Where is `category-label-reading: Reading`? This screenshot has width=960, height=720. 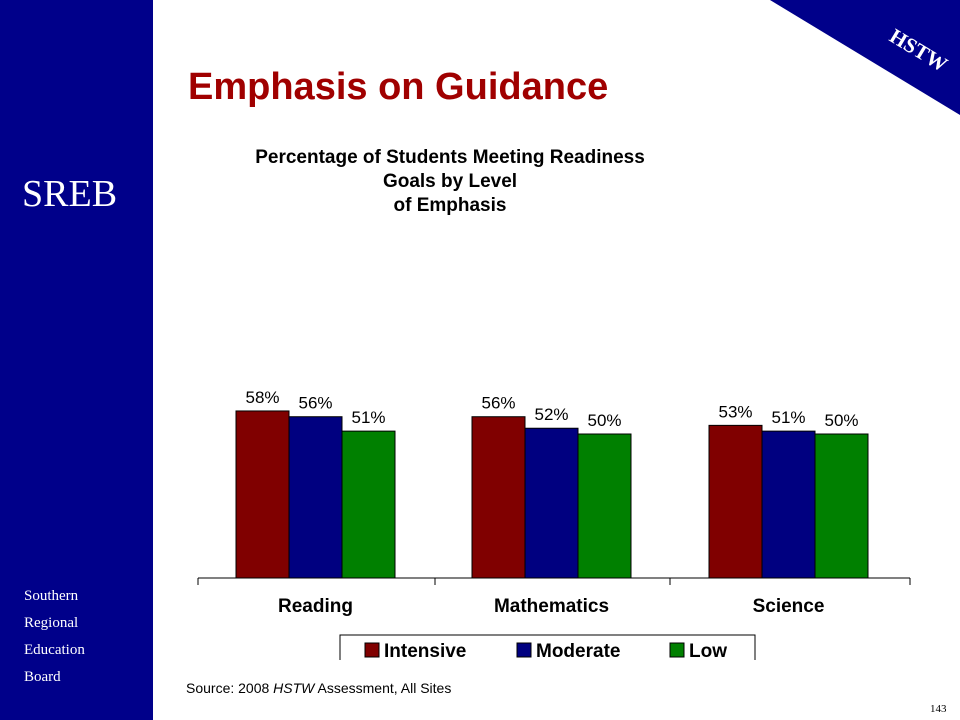 category-label-reading: Reading is located at coordinates (315, 606).